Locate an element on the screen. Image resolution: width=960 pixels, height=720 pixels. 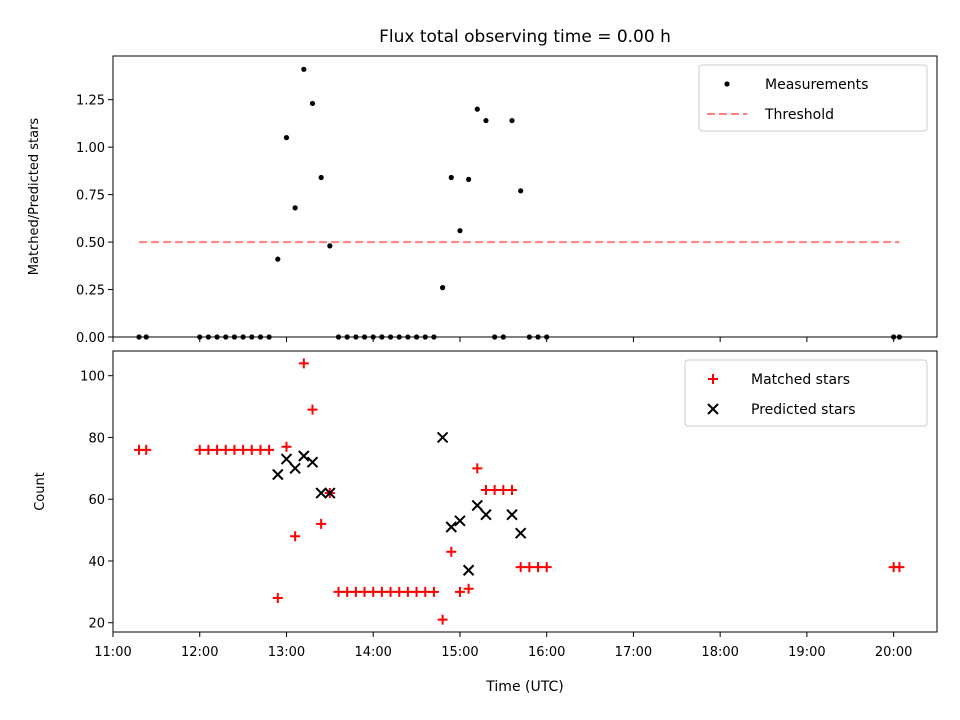
y-axis-label: Count is located at coordinates (40, 491).